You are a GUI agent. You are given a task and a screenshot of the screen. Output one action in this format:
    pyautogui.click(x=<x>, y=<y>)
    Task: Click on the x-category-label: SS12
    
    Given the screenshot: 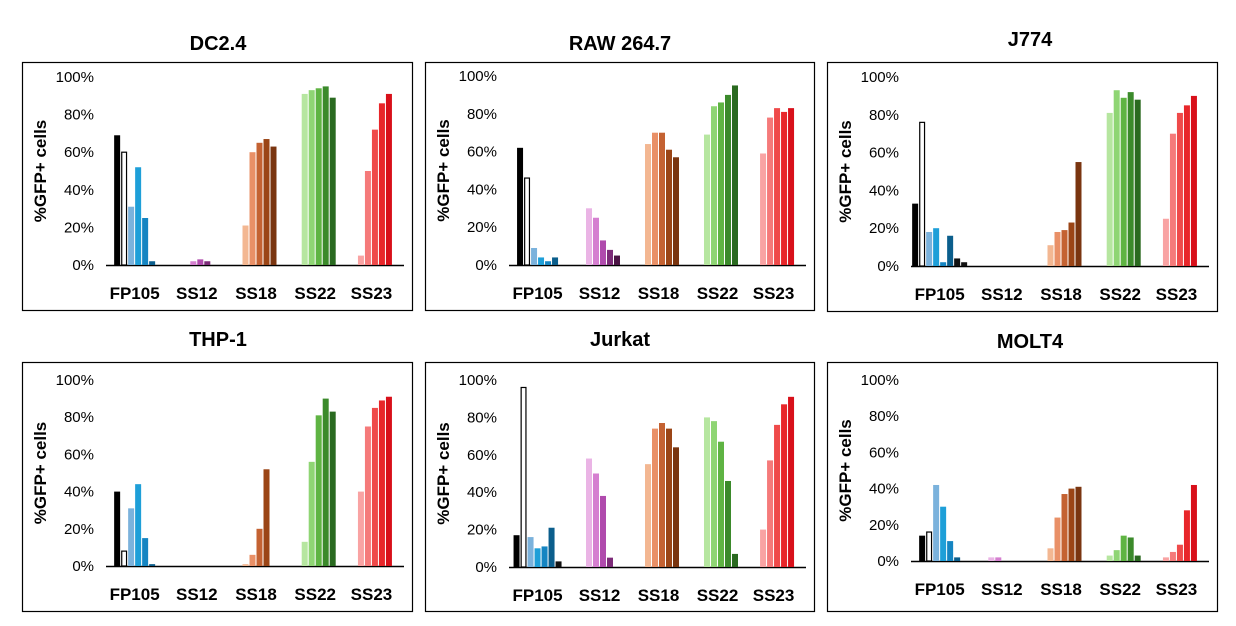 What is the action you would take?
    pyautogui.click(x=197, y=293)
    